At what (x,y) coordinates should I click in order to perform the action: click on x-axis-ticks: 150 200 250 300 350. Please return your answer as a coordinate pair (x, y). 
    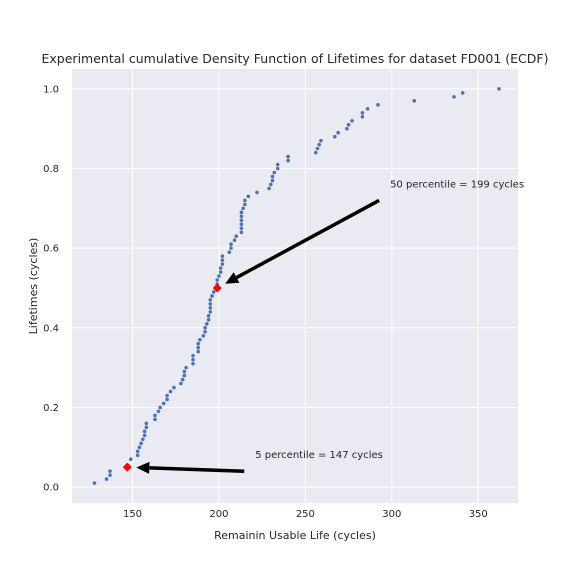
    Looking at the image, I should click on (305, 514).